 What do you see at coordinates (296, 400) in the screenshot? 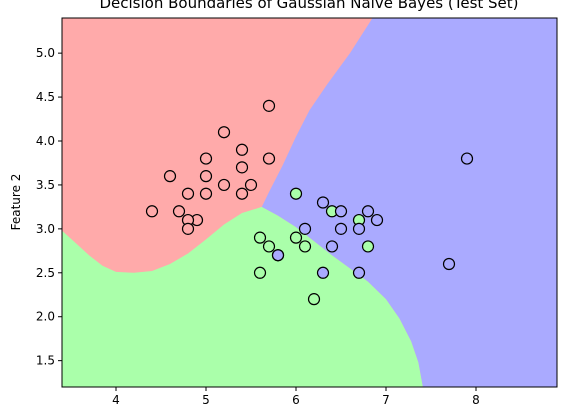
I see `x-tick-label: 6` at bounding box center [296, 400].